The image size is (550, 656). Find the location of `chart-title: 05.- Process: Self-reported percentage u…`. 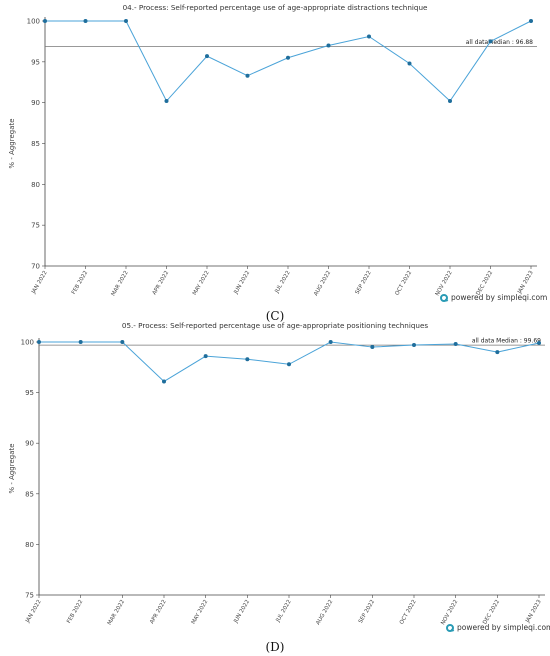

chart-title: 05.- Process: Self-reported percentage u… is located at coordinates (275, 325).